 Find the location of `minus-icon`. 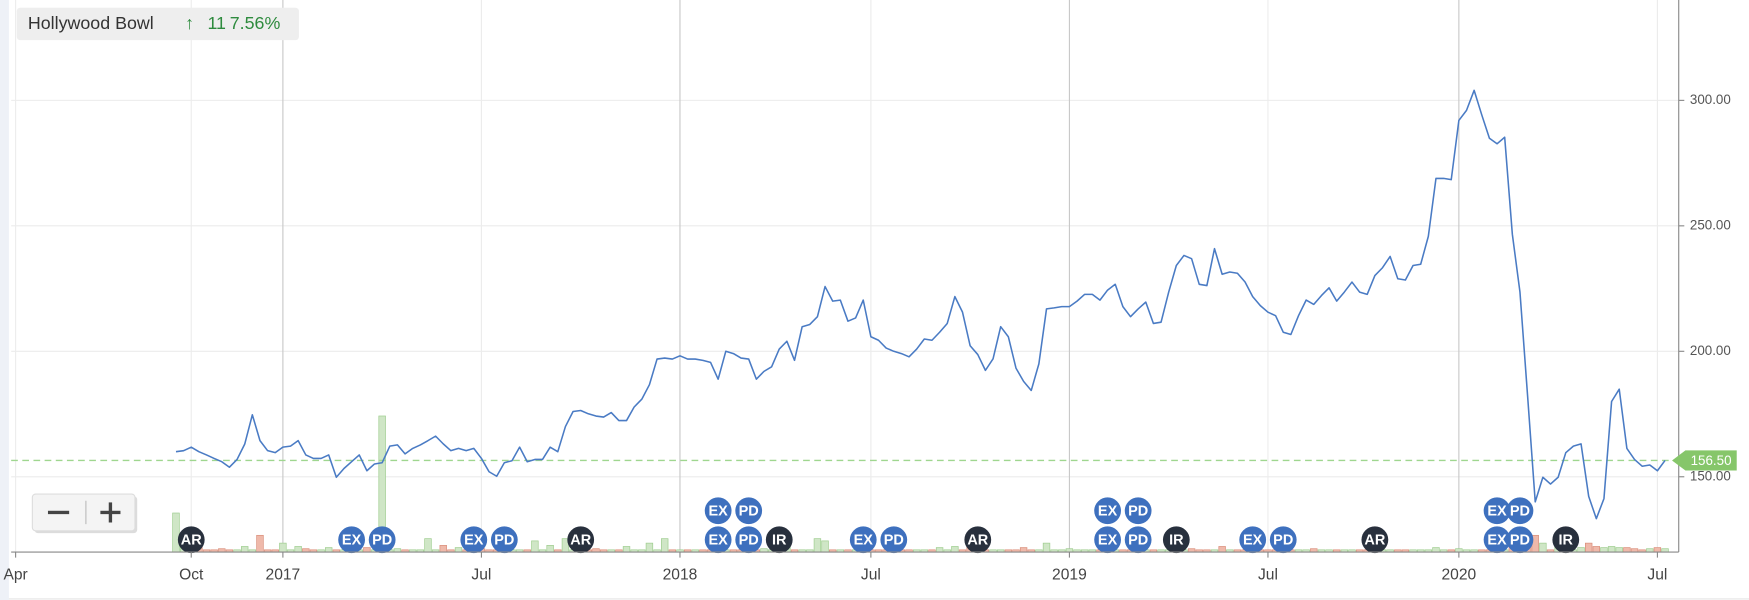

minus-icon is located at coordinates (58, 512).